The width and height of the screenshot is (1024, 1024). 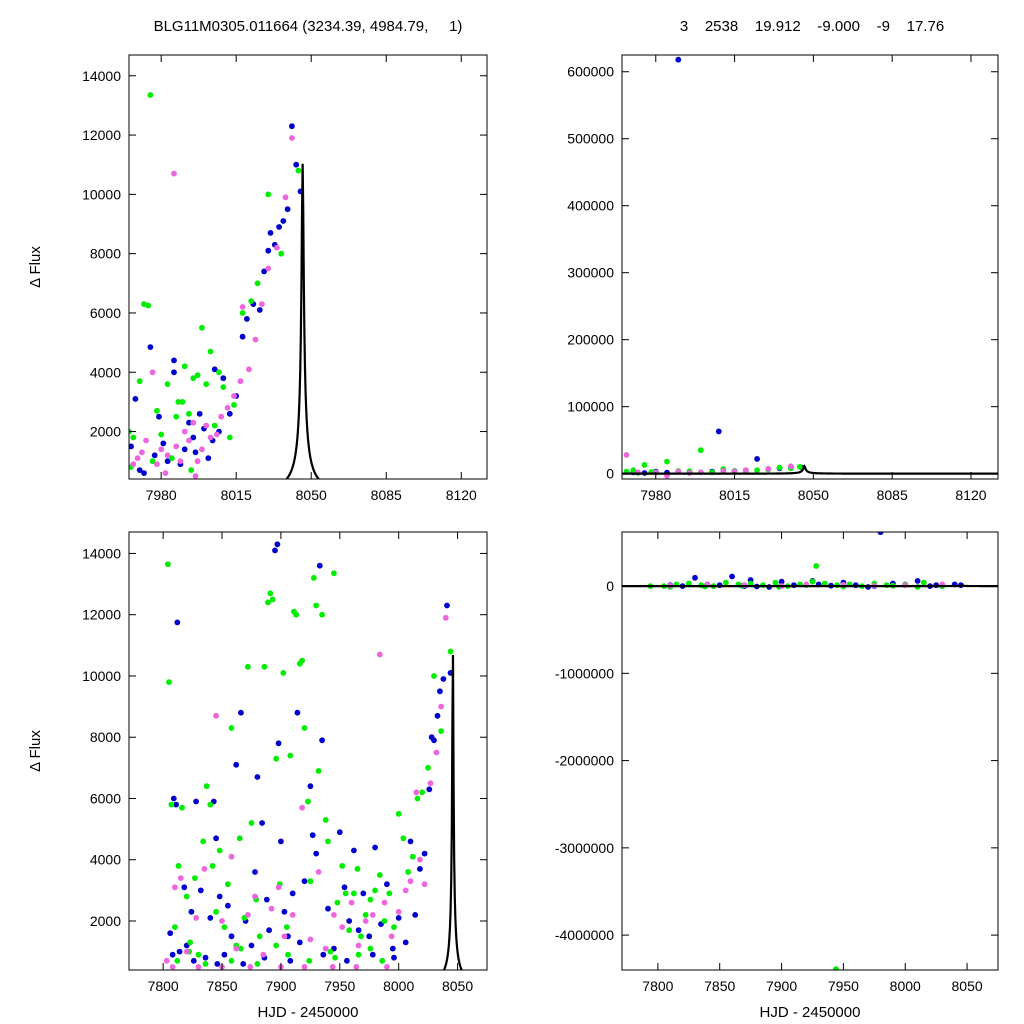 What do you see at coordinates (590, 273) in the screenshot?
I see `y-tick-label: 300000` at bounding box center [590, 273].